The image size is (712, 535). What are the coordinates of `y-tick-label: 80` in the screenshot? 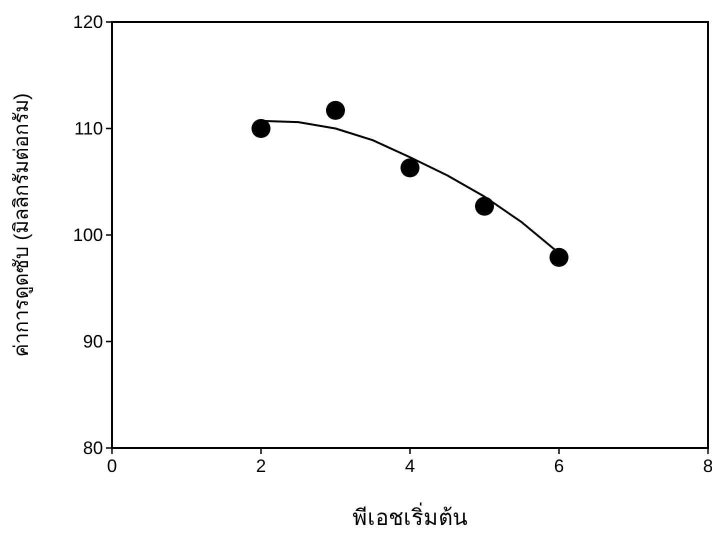 It's located at (92, 448).